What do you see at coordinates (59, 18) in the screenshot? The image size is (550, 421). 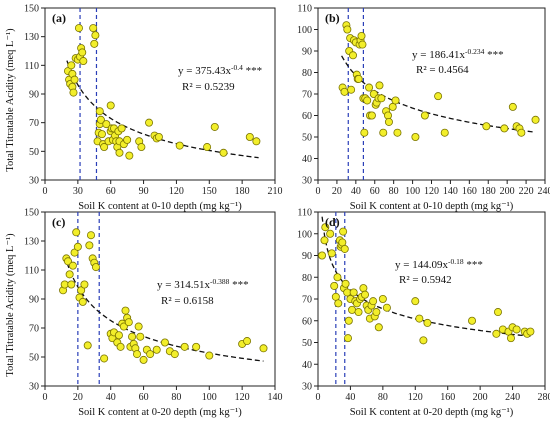 I see `panel-label: (a)` at bounding box center [59, 18].